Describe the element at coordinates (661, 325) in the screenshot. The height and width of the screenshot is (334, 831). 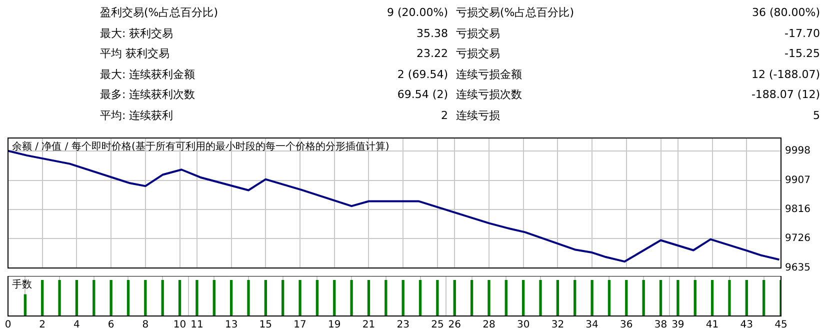
I see `x-tick-label: 38` at that location.